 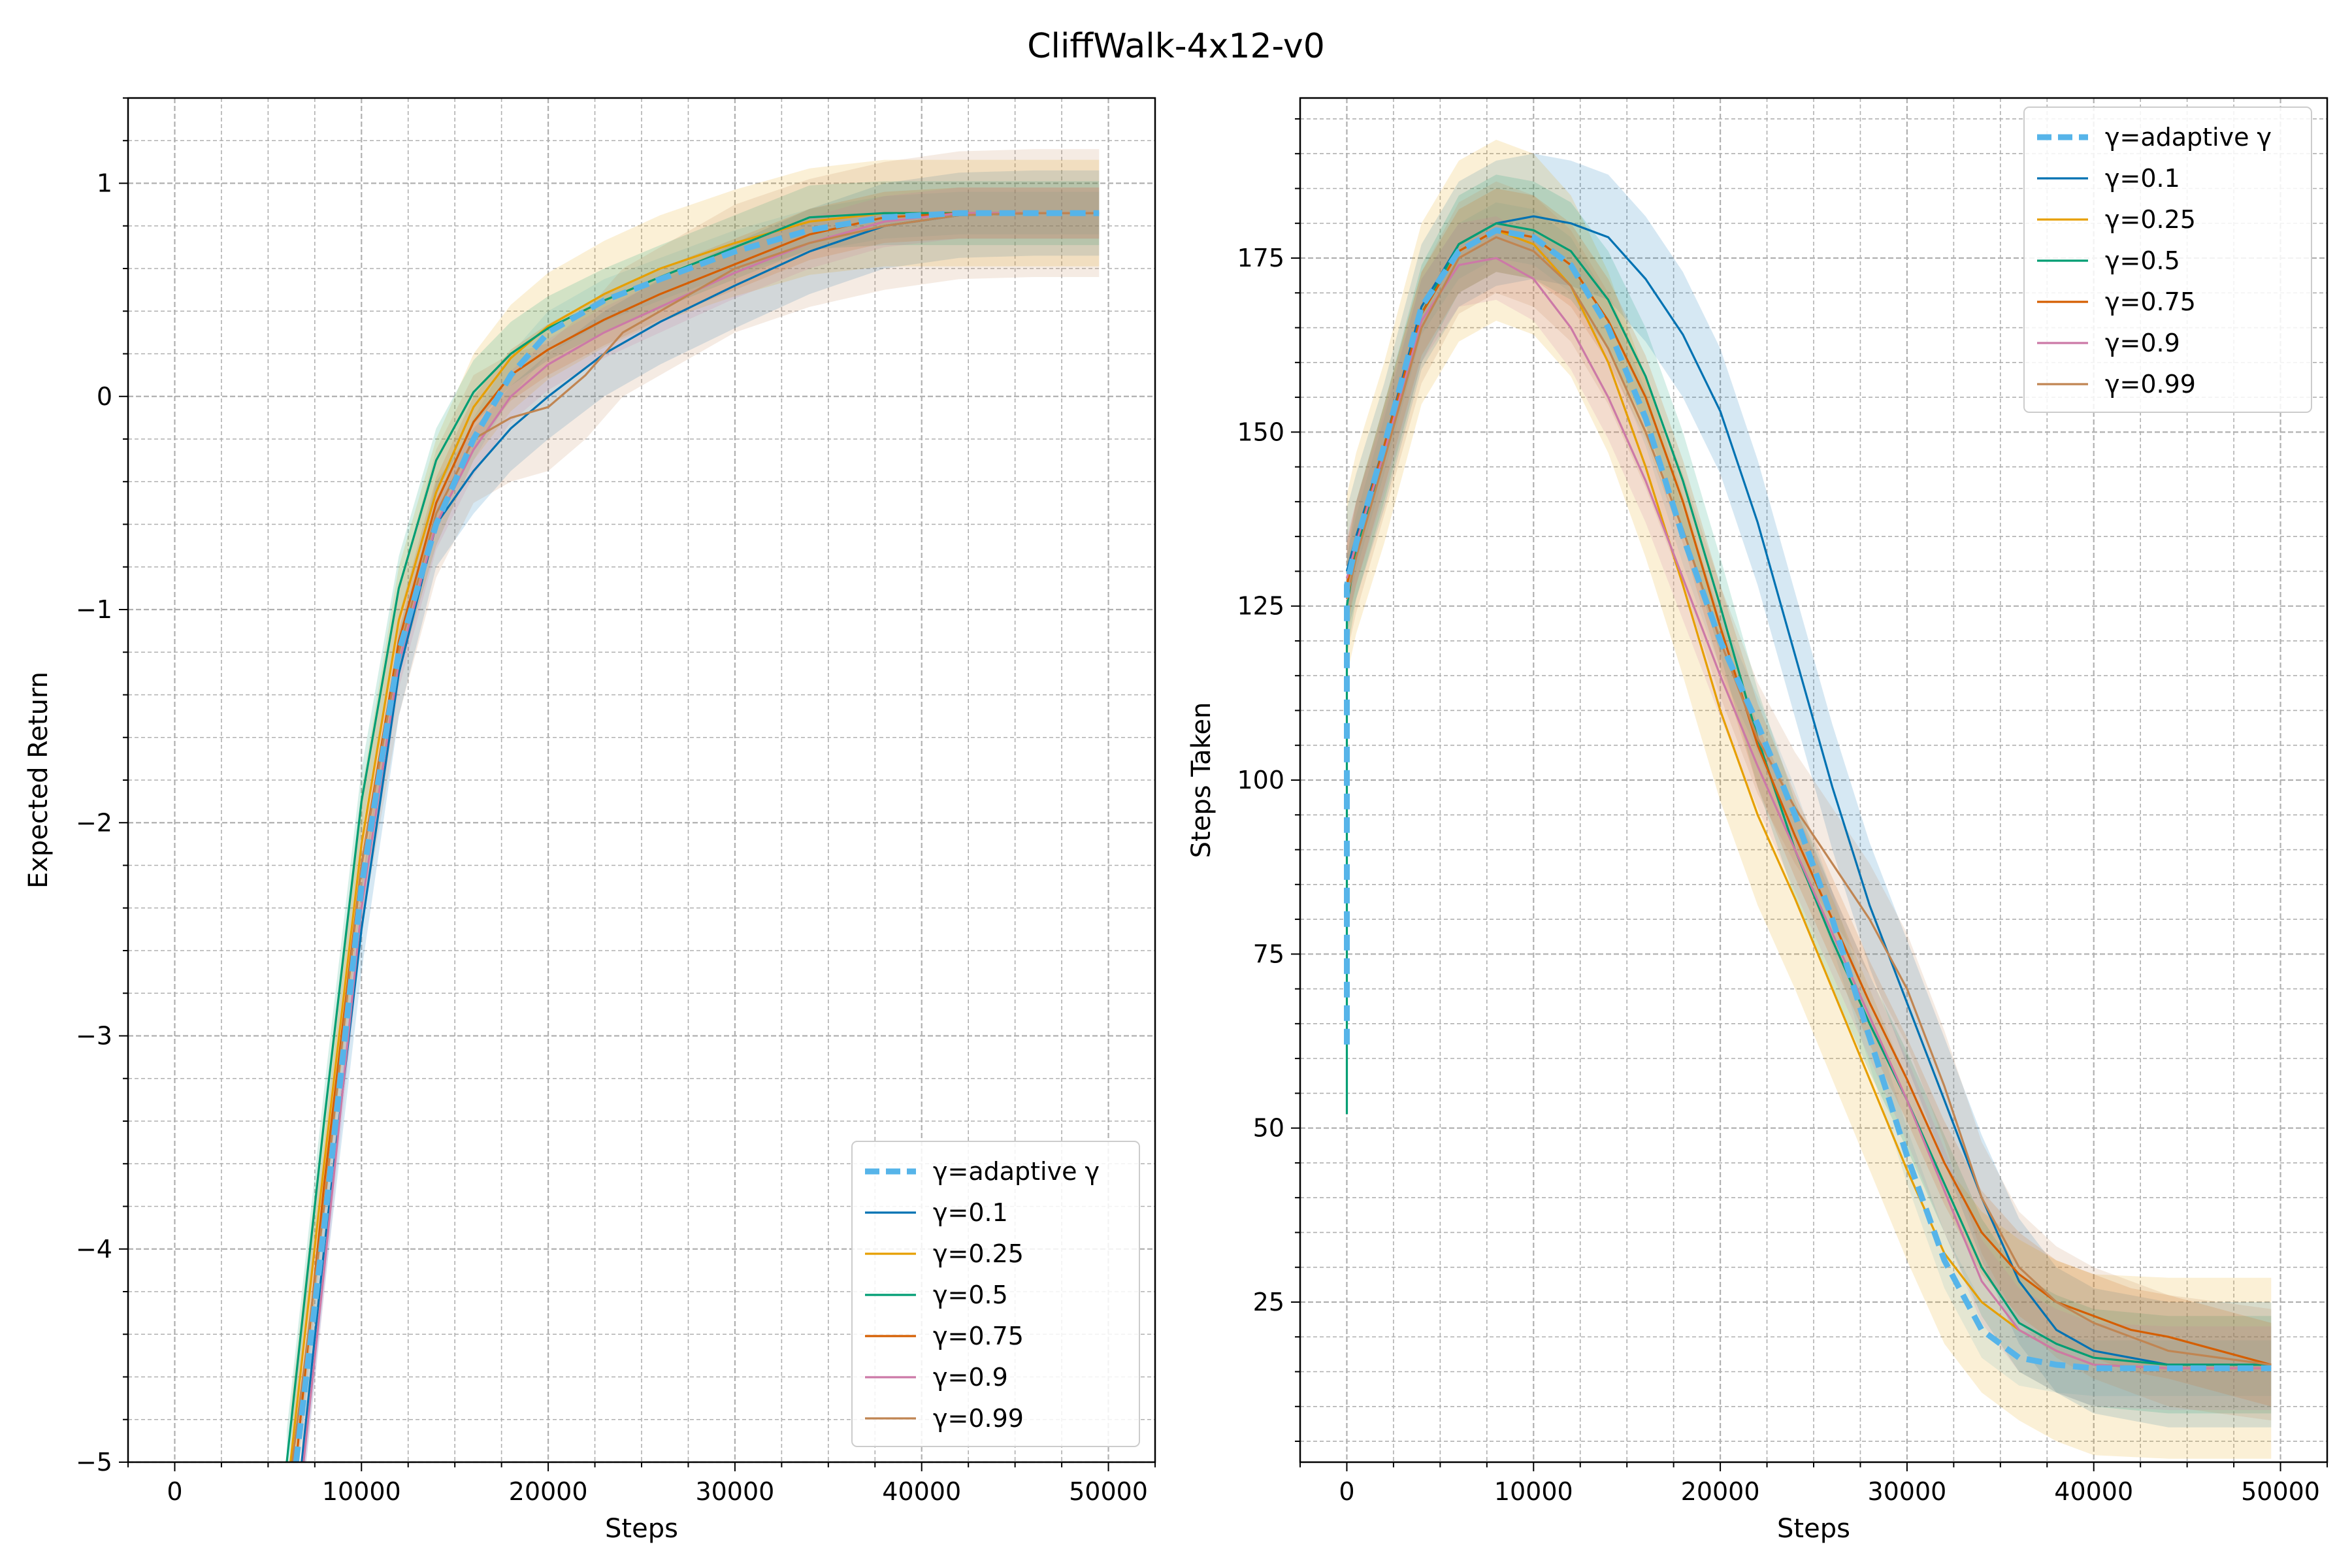 What do you see at coordinates (1260, 606) in the screenshot?
I see `y-tick-label: 125` at bounding box center [1260, 606].